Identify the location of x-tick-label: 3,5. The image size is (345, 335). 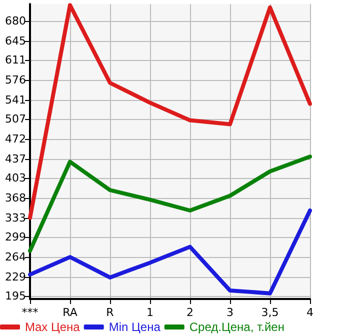
(270, 312).